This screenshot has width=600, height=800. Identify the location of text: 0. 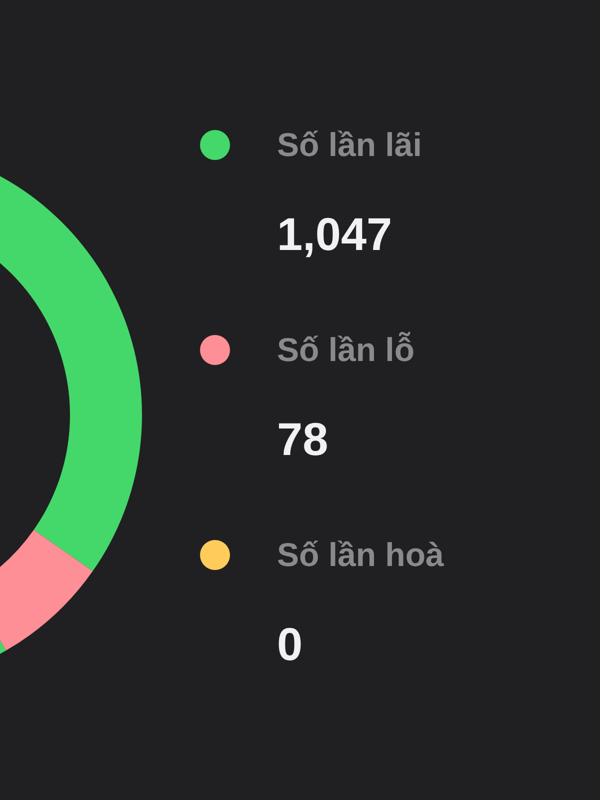
(290, 644).